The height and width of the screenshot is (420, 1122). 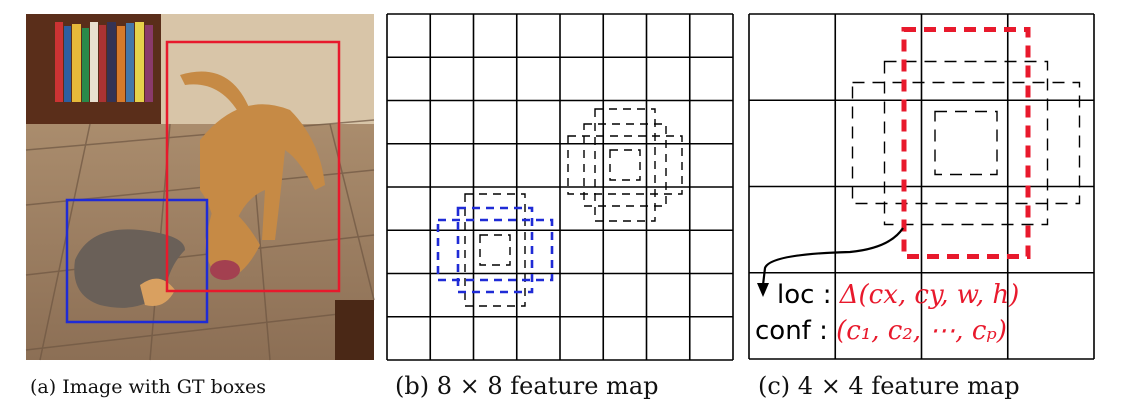 I want to click on arrow-head-icon, so click(x=763, y=290).